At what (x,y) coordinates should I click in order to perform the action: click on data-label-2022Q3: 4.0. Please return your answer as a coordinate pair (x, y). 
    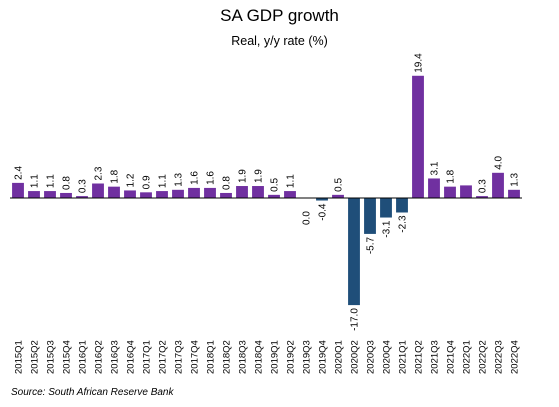
    Looking at the image, I should click on (499, 162).